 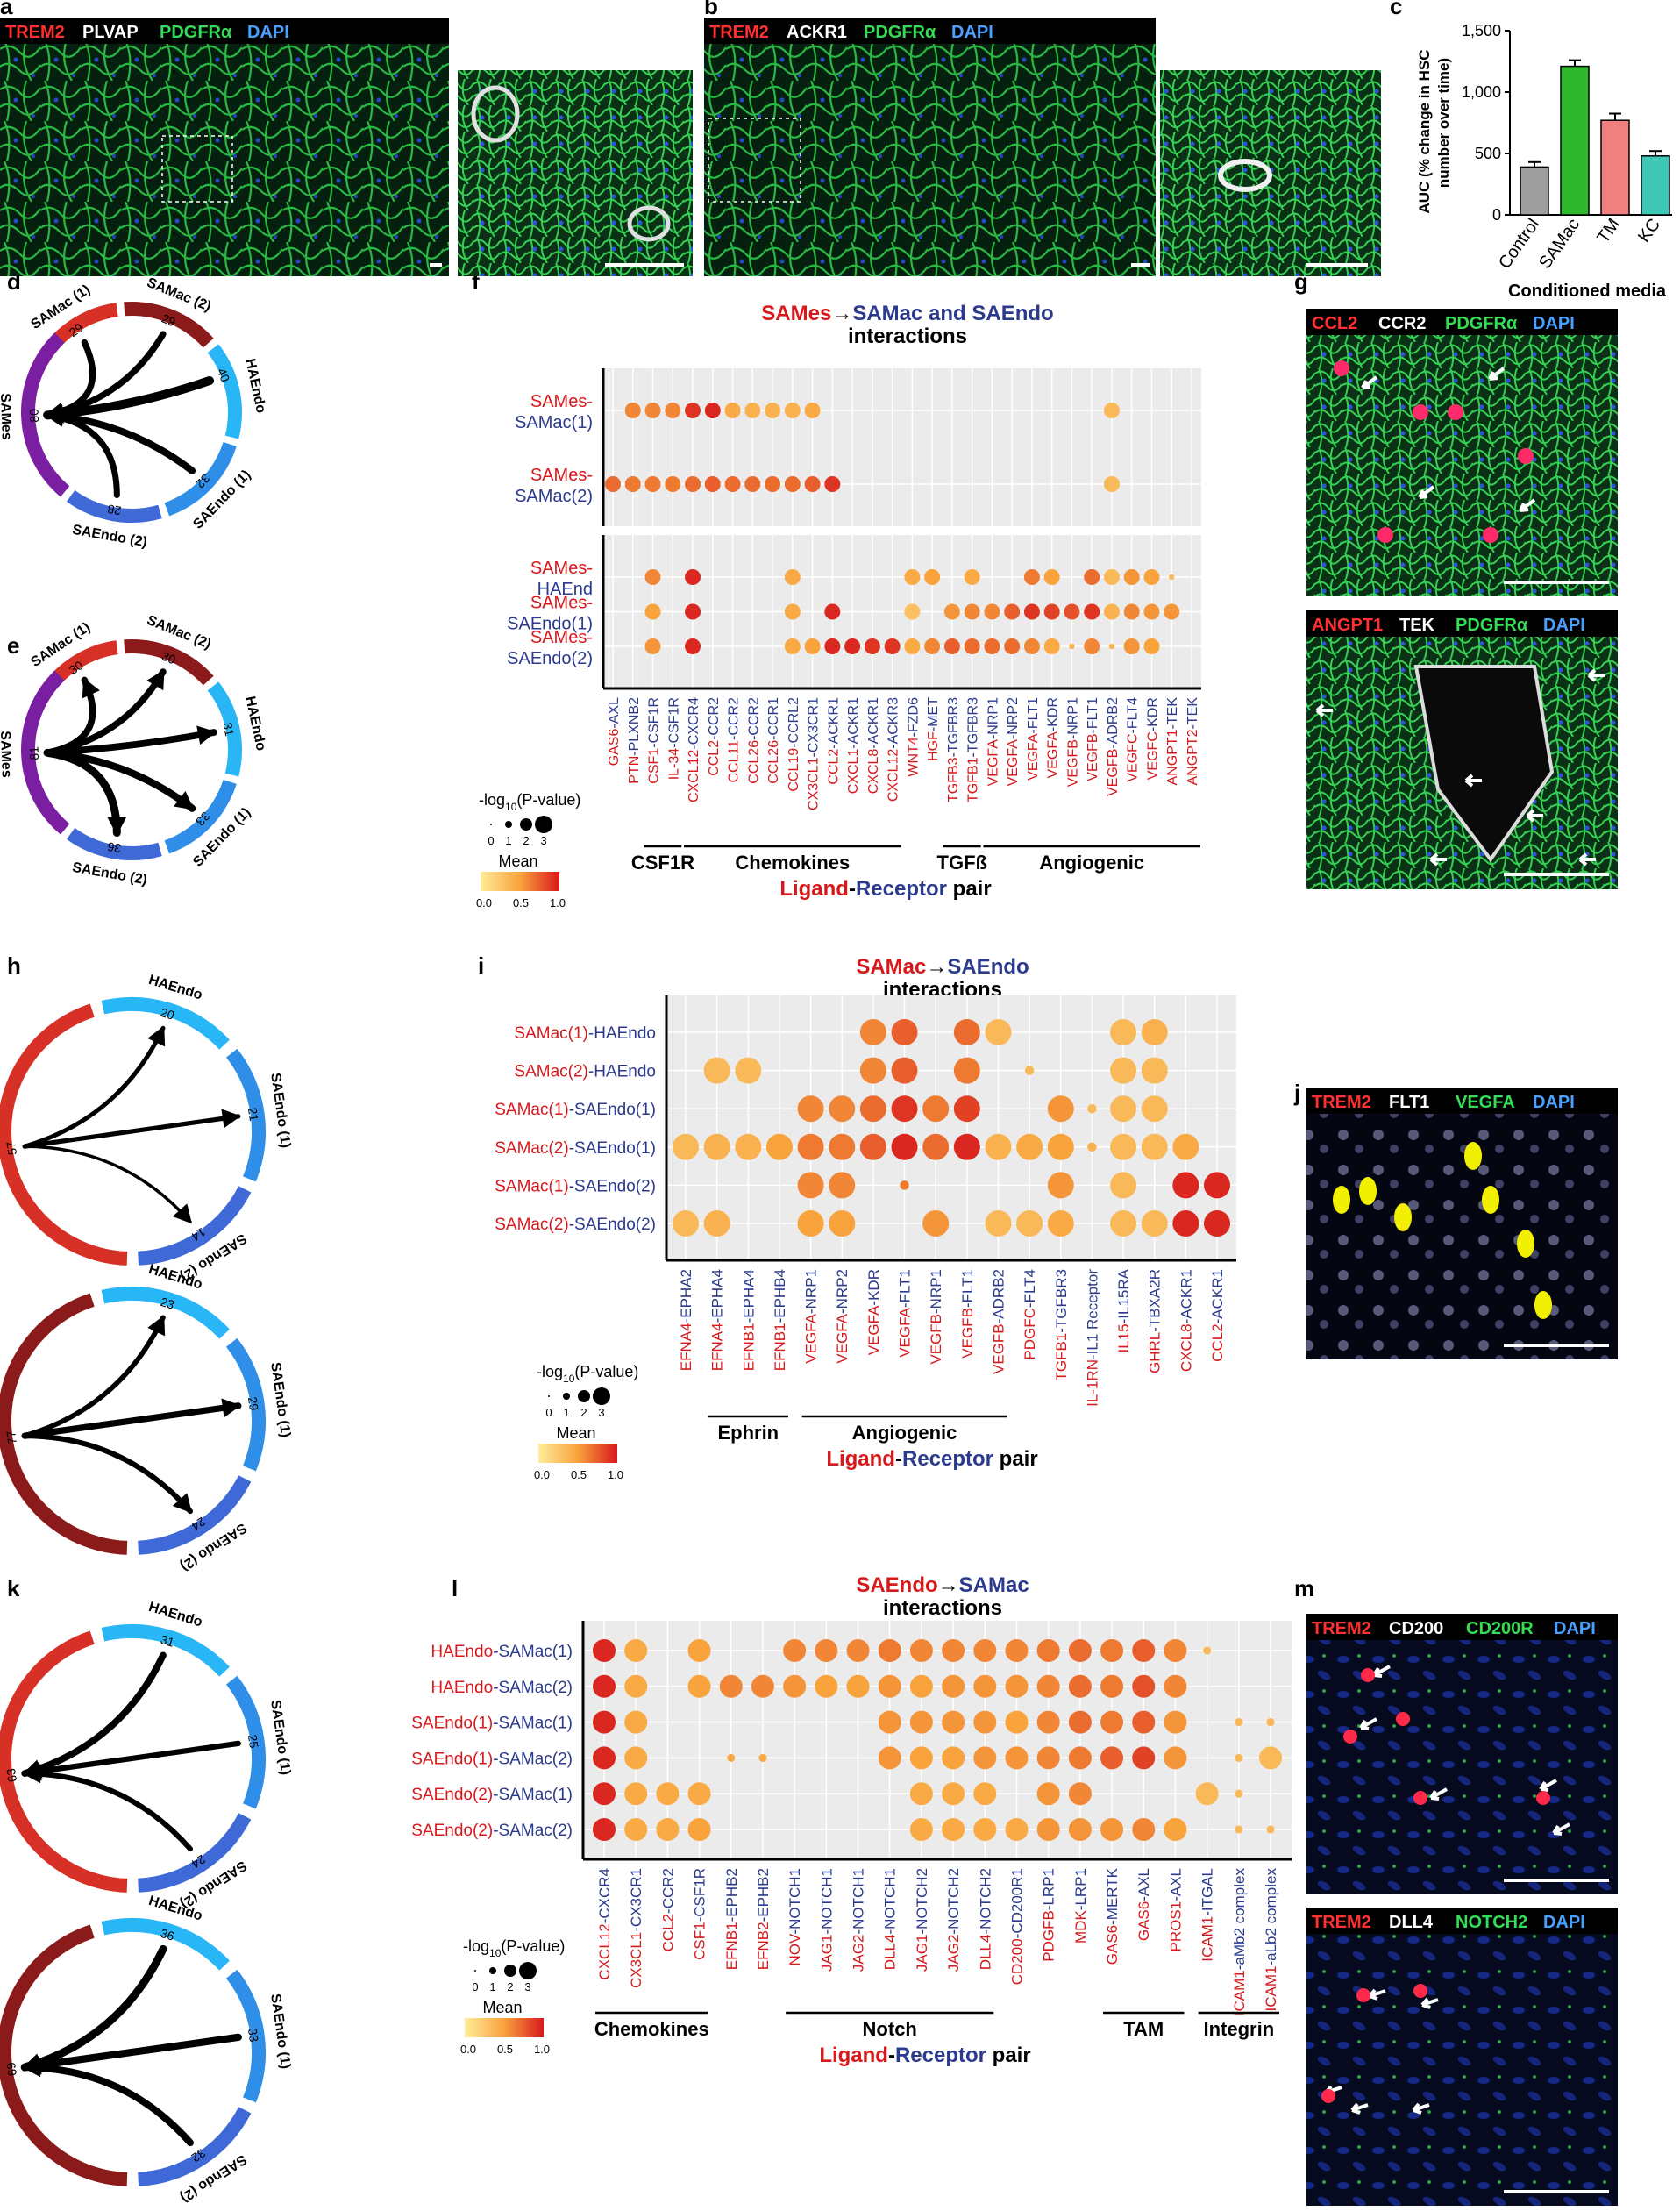 I want to click on column-label: ANGPT2-TEK, so click(x=1192, y=741).